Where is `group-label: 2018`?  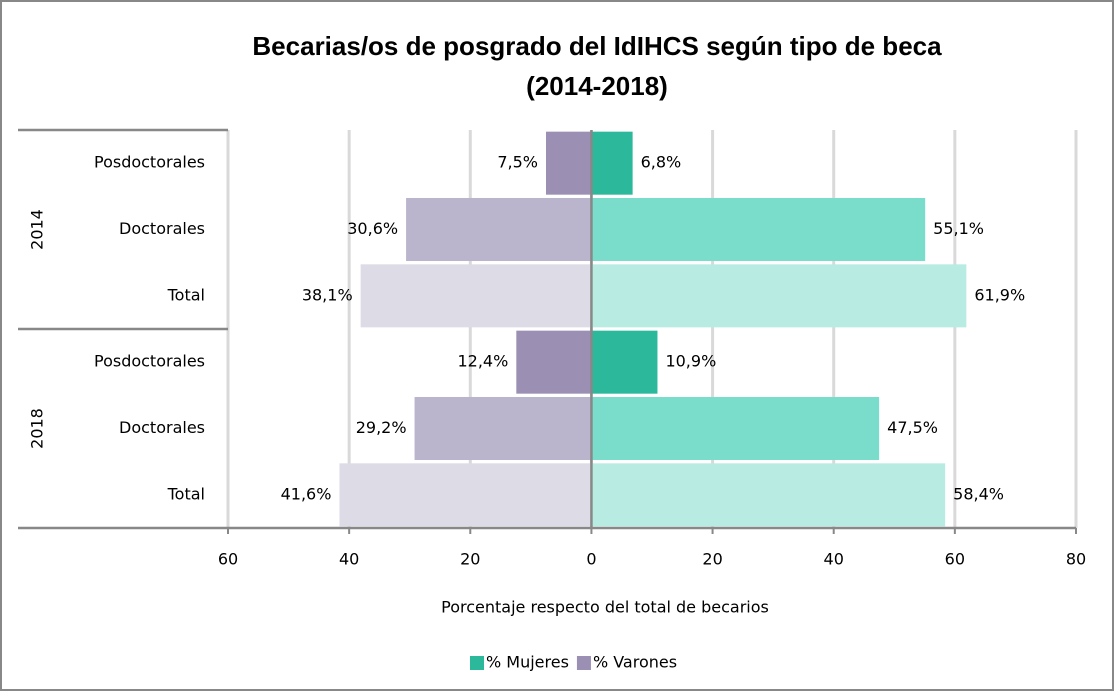
group-label: 2018 is located at coordinates (37, 428).